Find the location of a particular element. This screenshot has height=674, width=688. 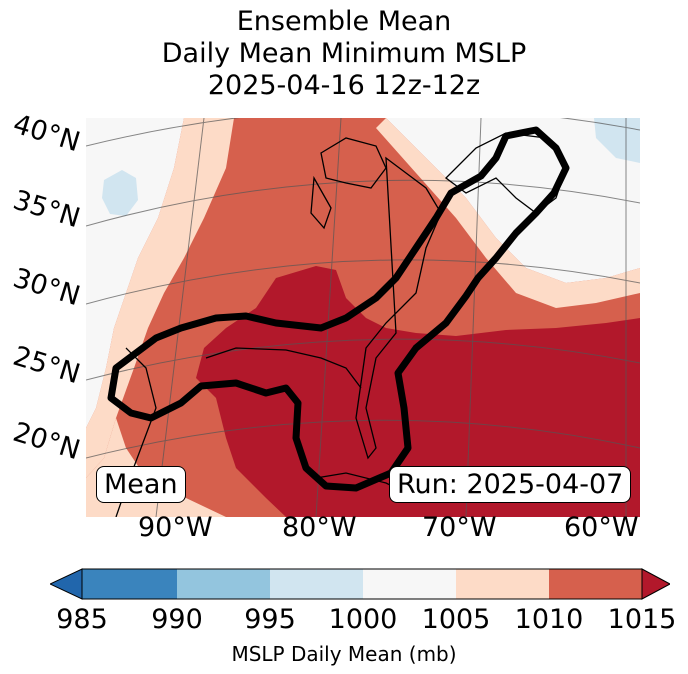

colorbar-tick-990: 990 is located at coordinates (177, 619).